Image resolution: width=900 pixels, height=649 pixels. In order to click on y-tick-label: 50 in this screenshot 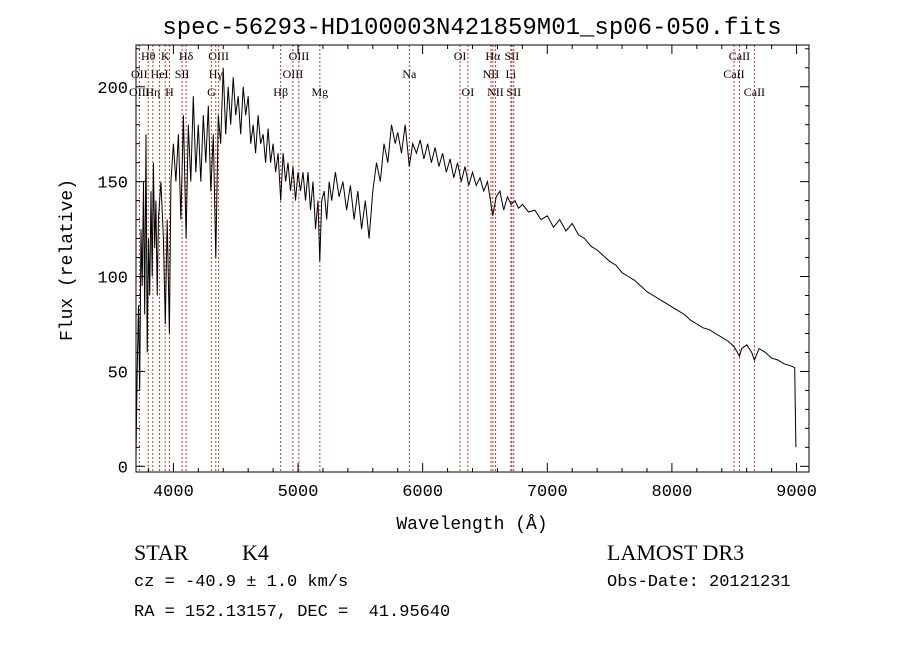, I will do `click(118, 373)`.